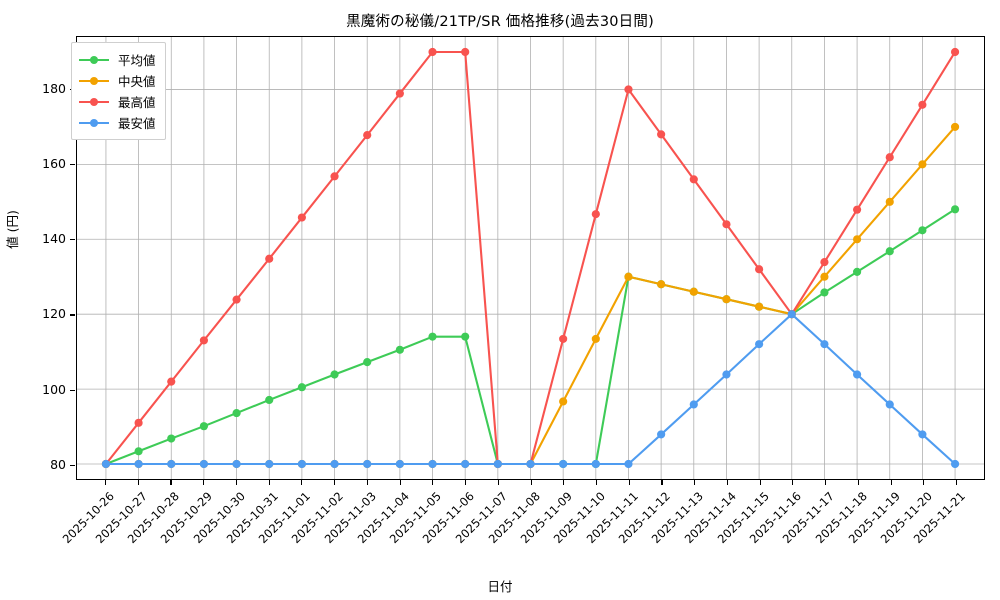  Describe the element at coordinates (54, 389) in the screenshot. I see `y-axis-tick-label: 100` at that location.